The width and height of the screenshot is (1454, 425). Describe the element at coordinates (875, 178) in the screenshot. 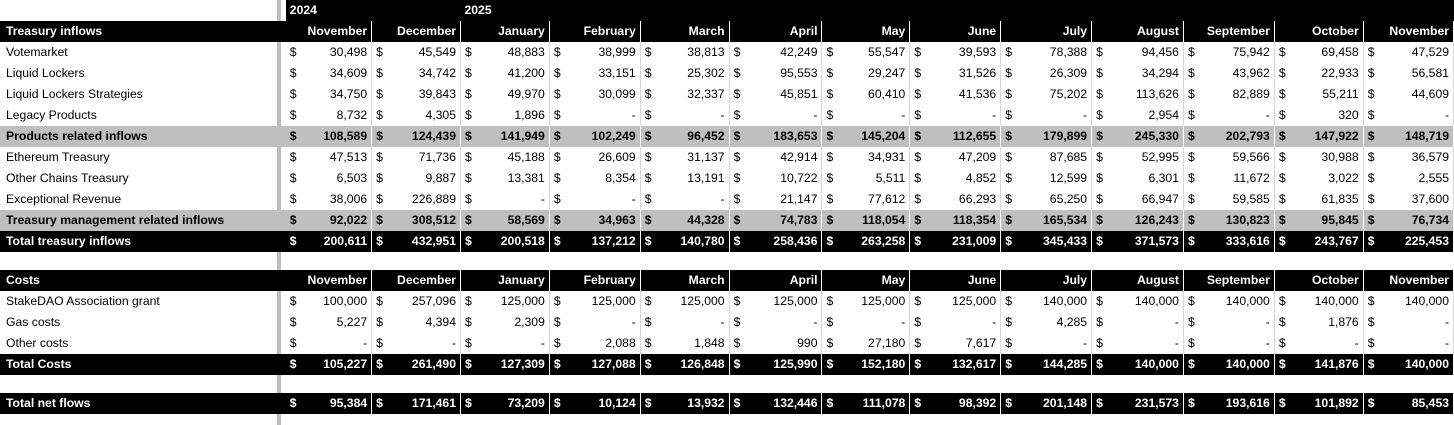

I see `value-cell: 5,511` at that location.